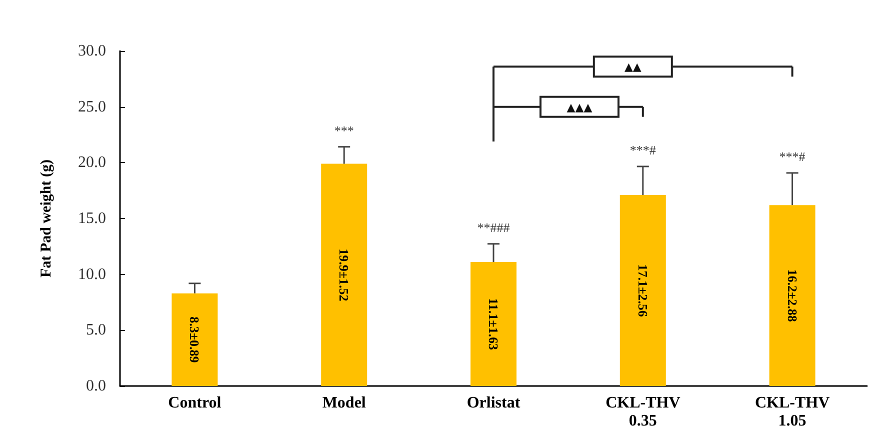 This screenshot has height=444, width=885. What do you see at coordinates (92, 51) in the screenshot?
I see `y-tick-label: 30.0` at bounding box center [92, 51].